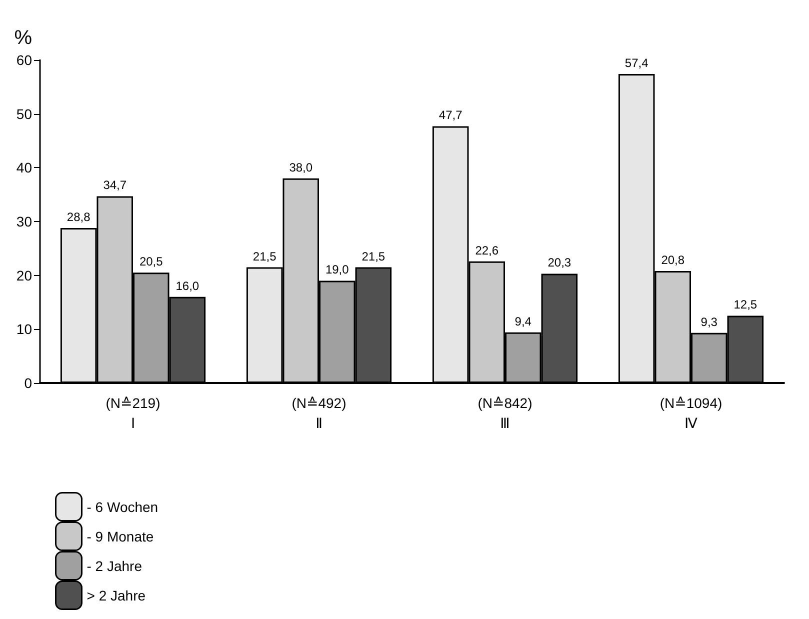 This screenshot has height=619, width=809. I want to click on data-label: 34,7, so click(115, 185).